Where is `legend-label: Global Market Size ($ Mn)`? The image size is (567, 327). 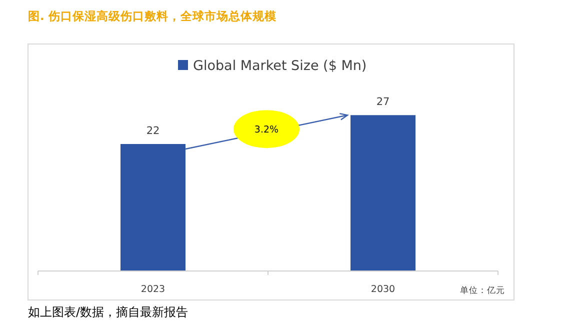
legend-label: Global Market Size ($ Mn) is located at coordinates (280, 66).